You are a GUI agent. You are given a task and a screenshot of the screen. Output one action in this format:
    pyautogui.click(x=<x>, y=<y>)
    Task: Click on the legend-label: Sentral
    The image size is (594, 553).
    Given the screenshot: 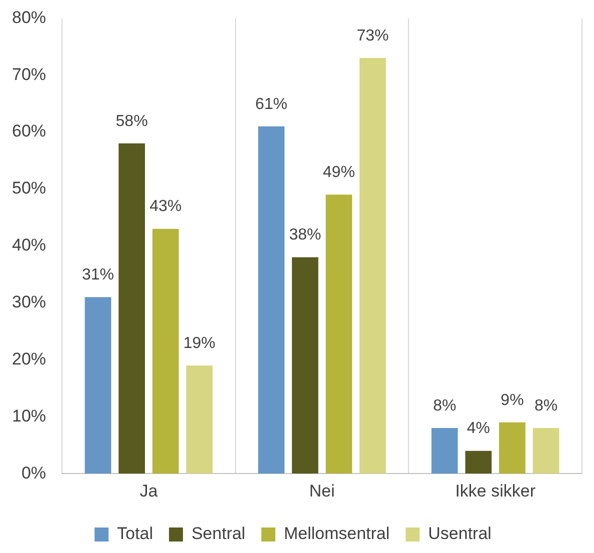 What is the action you would take?
    pyautogui.click(x=218, y=534)
    